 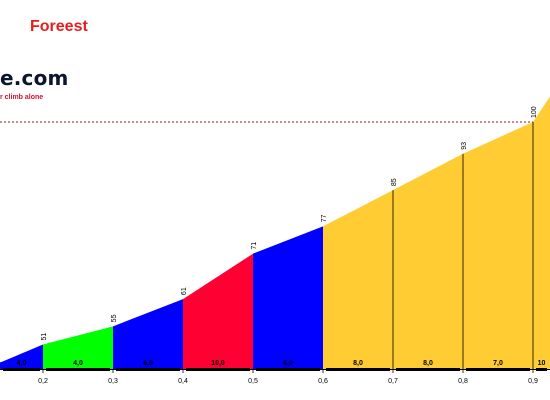 What do you see at coordinates (253, 381) in the screenshot?
I see `x-tick-label-3: 0,5` at bounding box center [253, 381].